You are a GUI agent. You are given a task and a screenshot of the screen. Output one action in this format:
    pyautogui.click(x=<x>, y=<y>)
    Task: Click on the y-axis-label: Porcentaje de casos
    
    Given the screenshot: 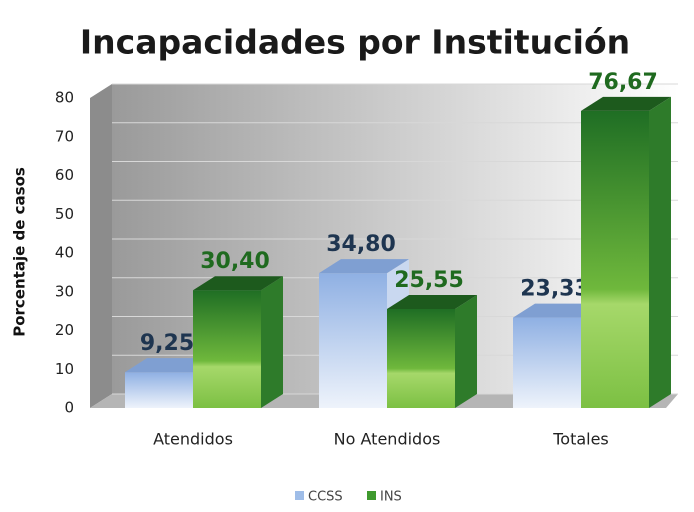 What is the action you would take?
    pyautogui.click(x=20, y=252)
    